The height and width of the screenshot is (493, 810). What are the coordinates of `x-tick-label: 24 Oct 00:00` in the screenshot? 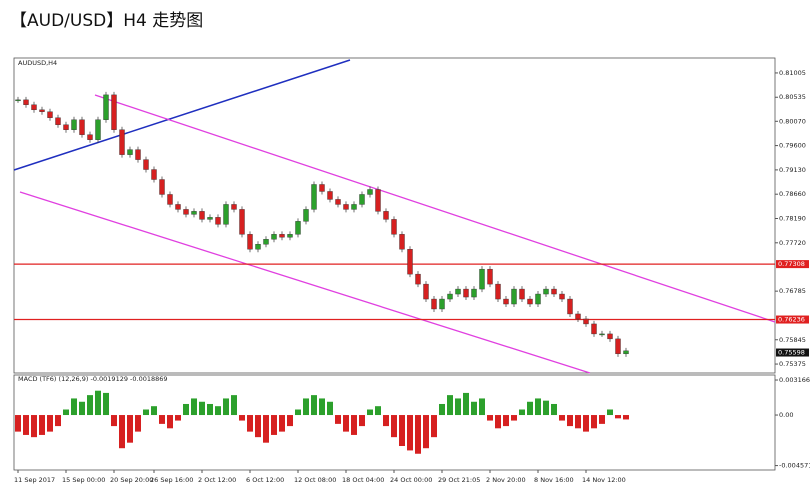 It's located at (411, 480).